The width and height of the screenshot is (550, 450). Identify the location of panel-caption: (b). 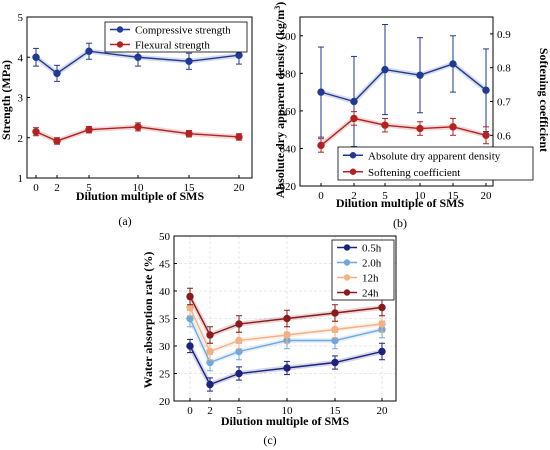
(400, 223).